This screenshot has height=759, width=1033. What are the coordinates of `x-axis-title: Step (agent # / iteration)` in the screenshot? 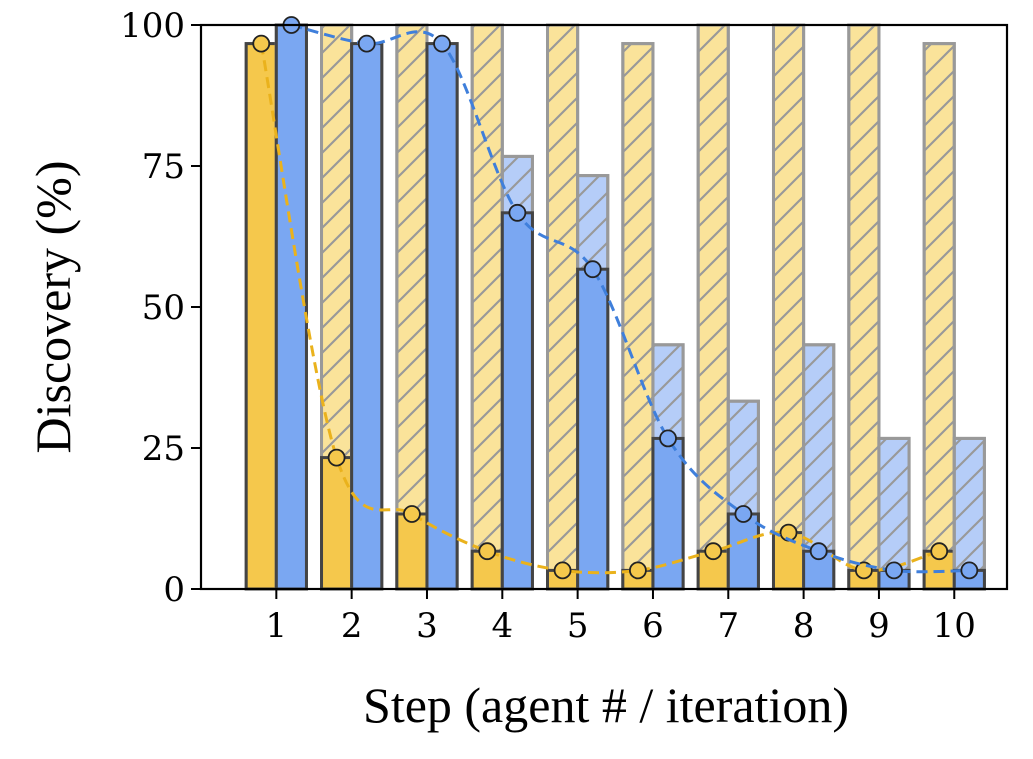 It's located at (606, 705).